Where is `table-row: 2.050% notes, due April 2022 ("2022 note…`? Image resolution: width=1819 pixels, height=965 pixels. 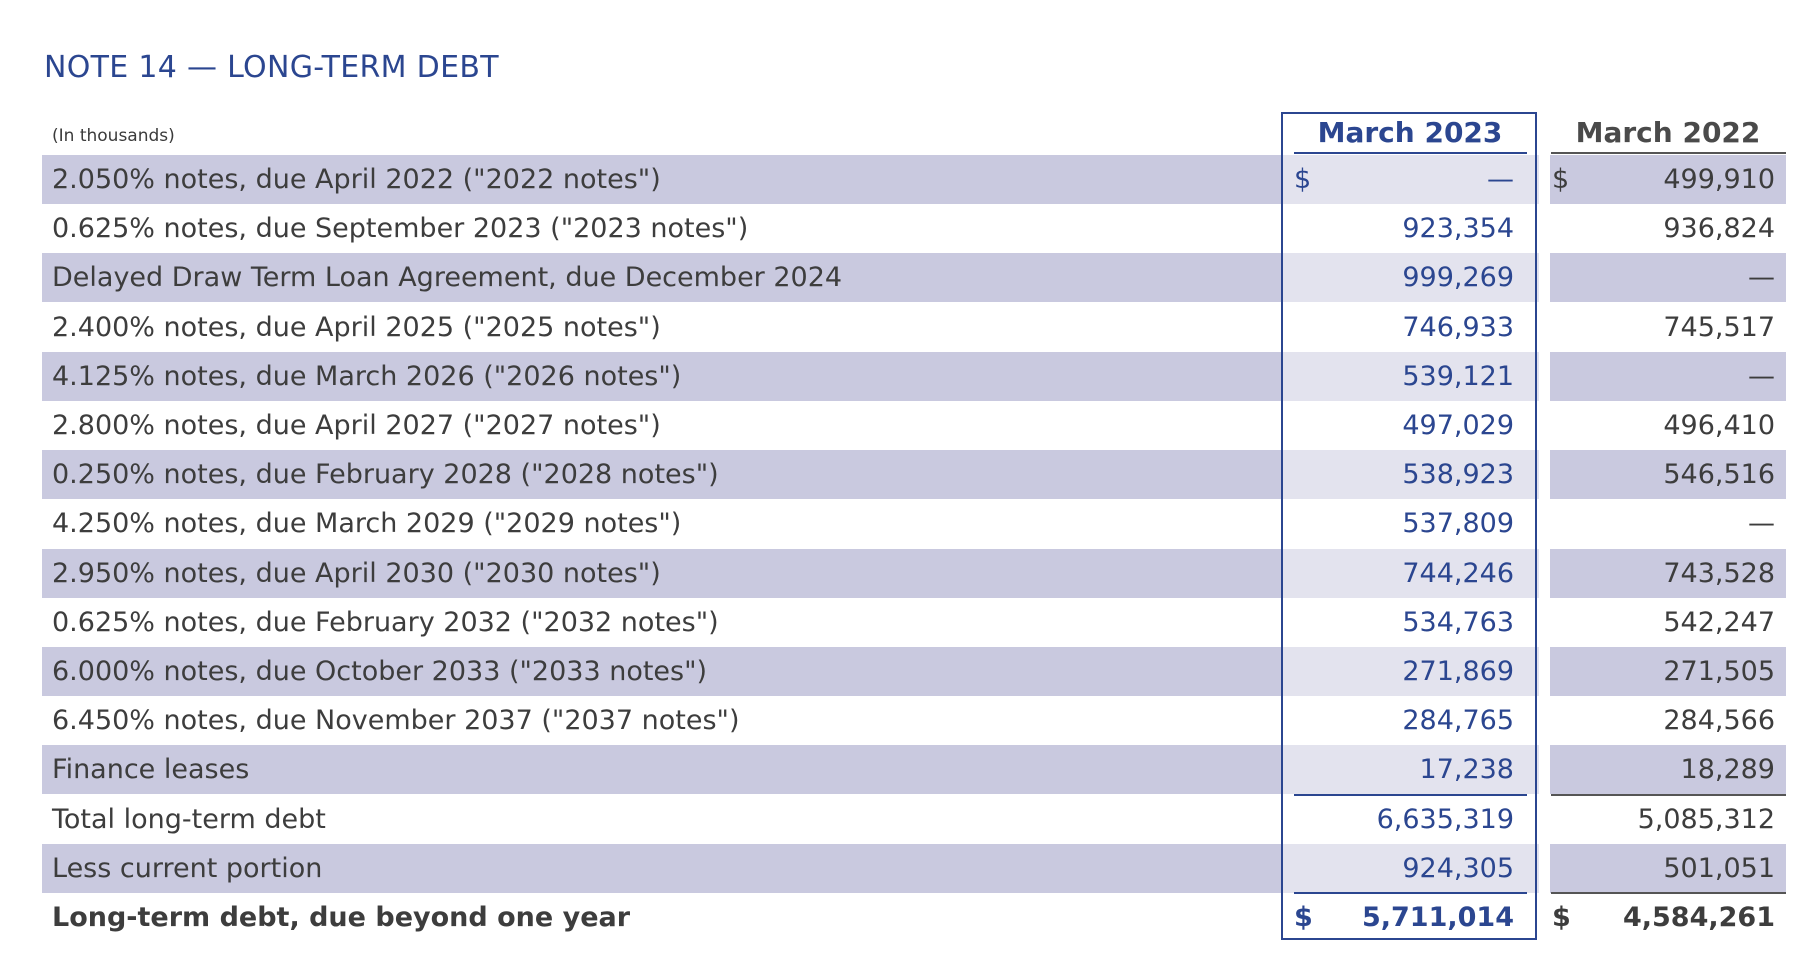 table-row: 2.050% notes, due April 2022 ("2022 note… is located at coordinates (914, 179).